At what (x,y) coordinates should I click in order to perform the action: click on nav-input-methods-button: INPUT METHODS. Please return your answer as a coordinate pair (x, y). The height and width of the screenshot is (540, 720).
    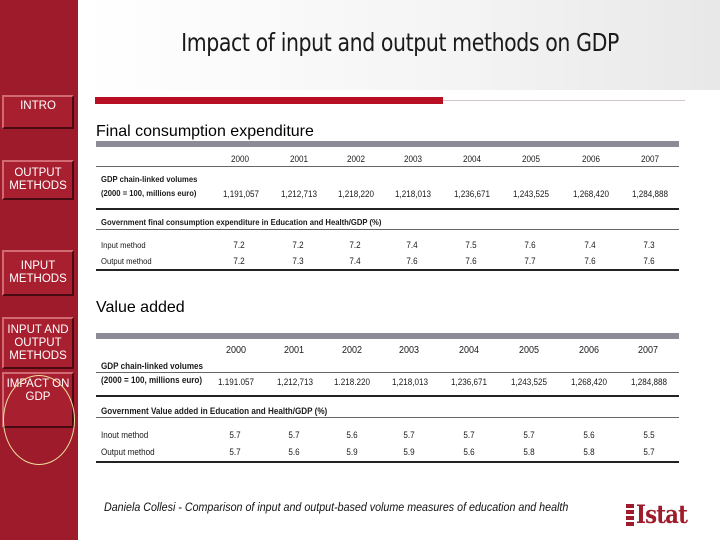
    Looking at the image, I should click on (38, 273).